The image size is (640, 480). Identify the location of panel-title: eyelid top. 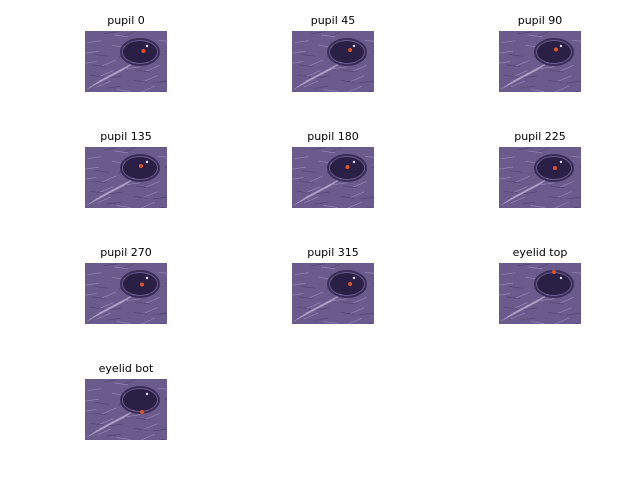
(540, 252).